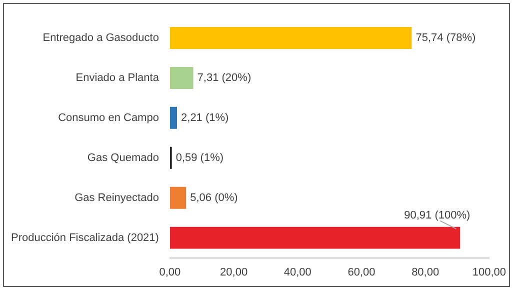 Image resolution: width=513 pixels, height=290 pixels. Describe the element at coordinates (116, 198) in the screenshot. I see `y-tick-label: Gas Reinyectado` at that location.